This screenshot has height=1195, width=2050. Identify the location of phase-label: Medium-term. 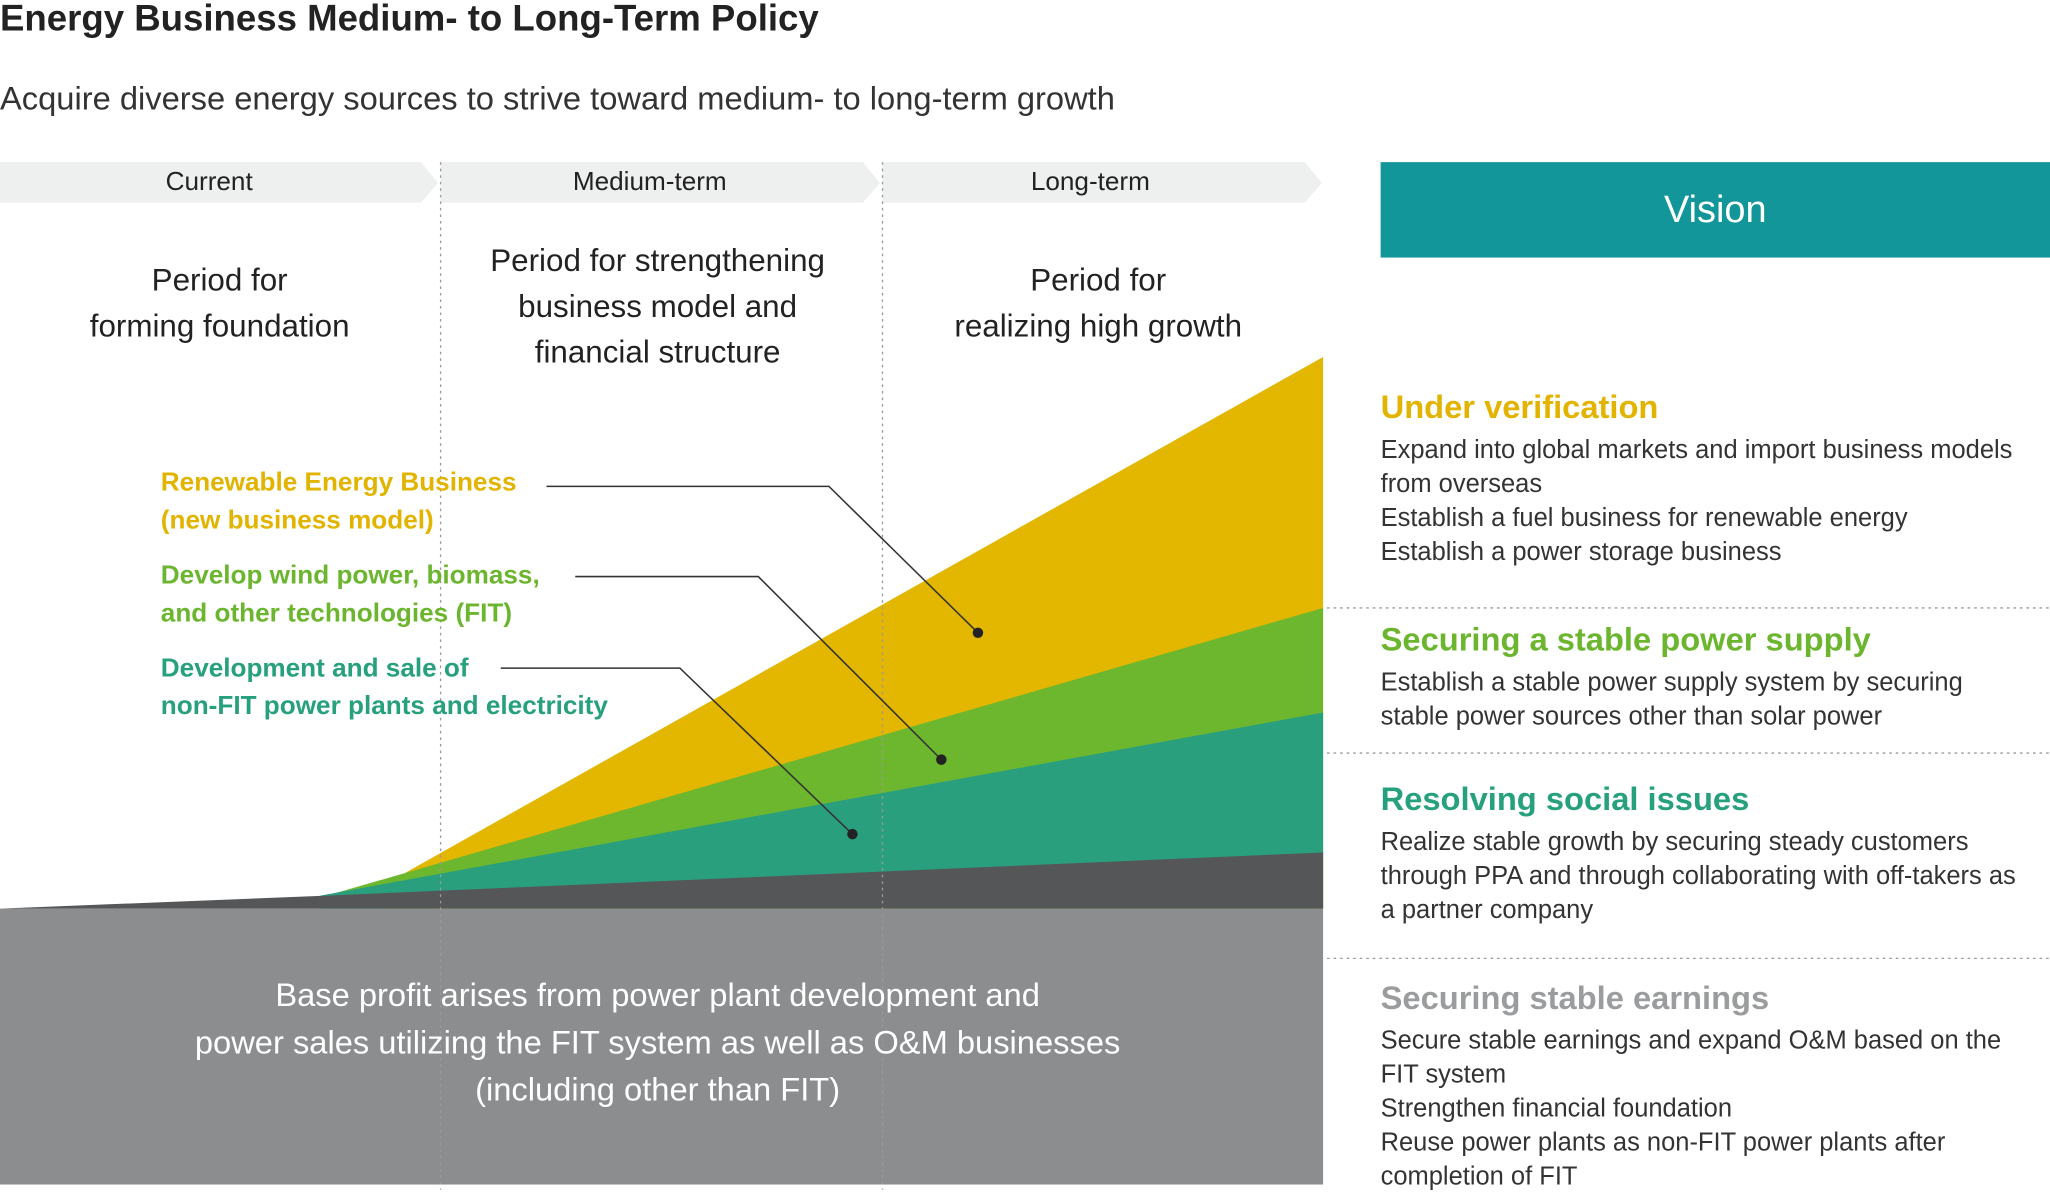
(650, 181).